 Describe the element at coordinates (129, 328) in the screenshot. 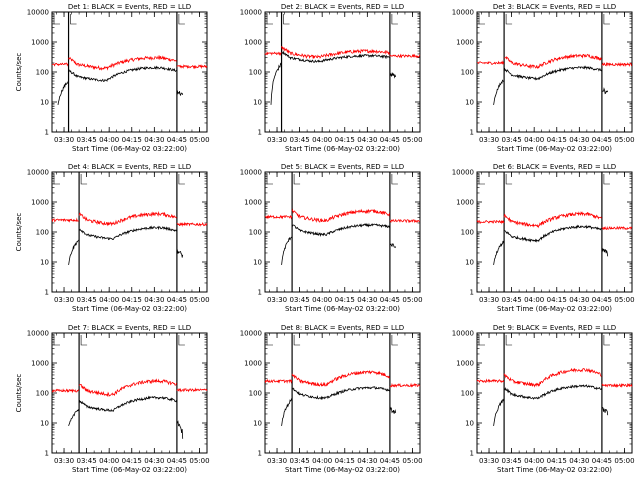

I see `panel-title: Det 7: BLACK = Events, RED = LLD` at that location.